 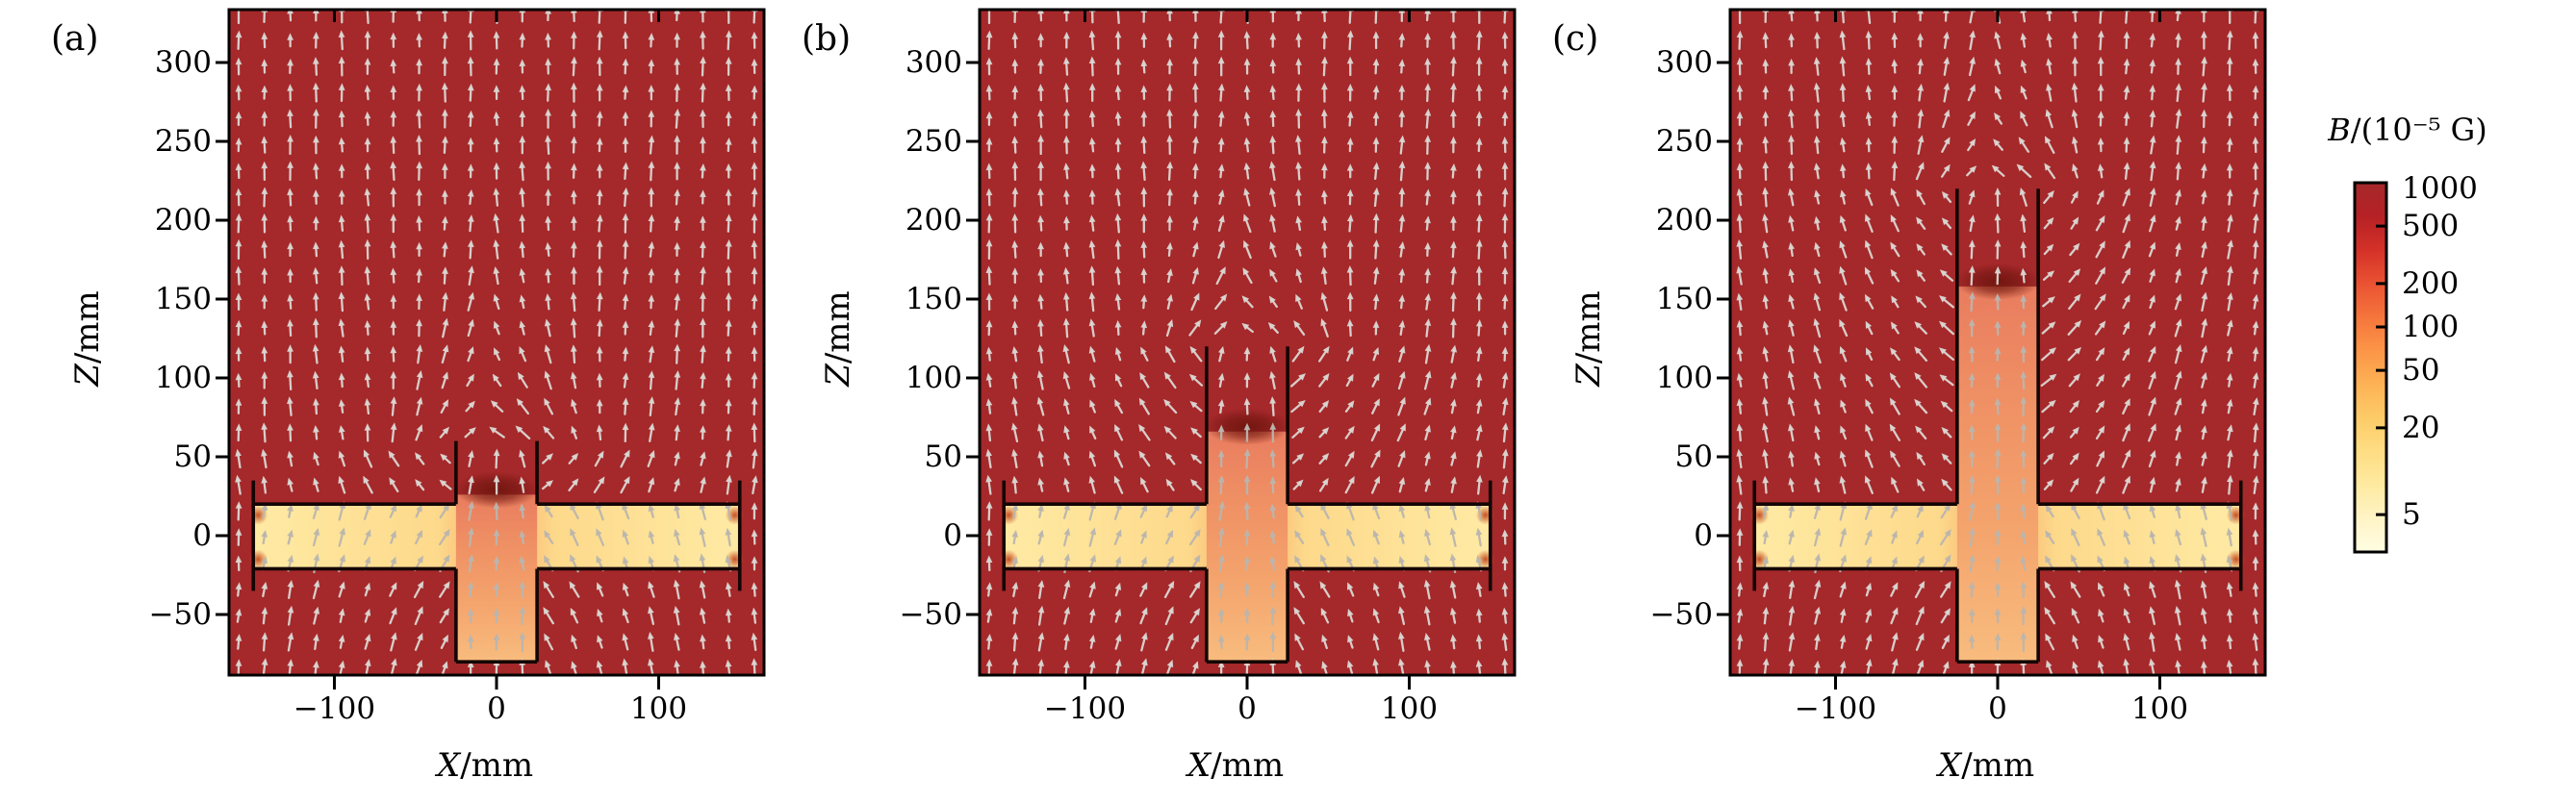 What do you see at coordinates (2370, 367) in the screenshot?
I see `colorbar` at bounding box center [2370, 367].